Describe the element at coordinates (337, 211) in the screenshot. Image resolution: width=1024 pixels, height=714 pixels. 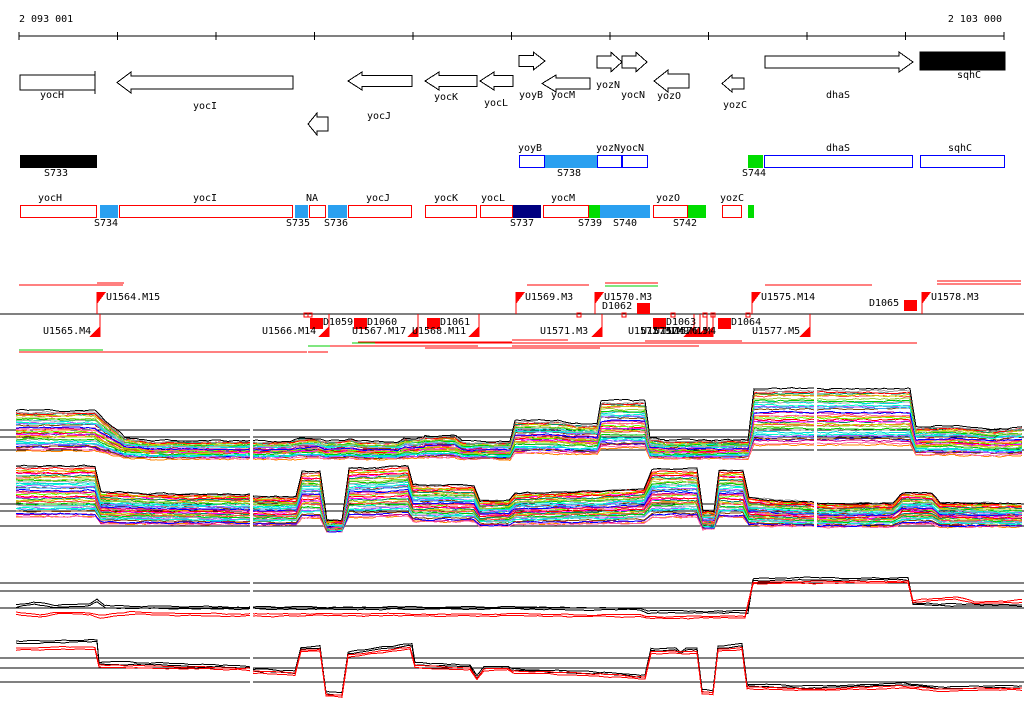
I see `track-red-segment-S736` at that location.